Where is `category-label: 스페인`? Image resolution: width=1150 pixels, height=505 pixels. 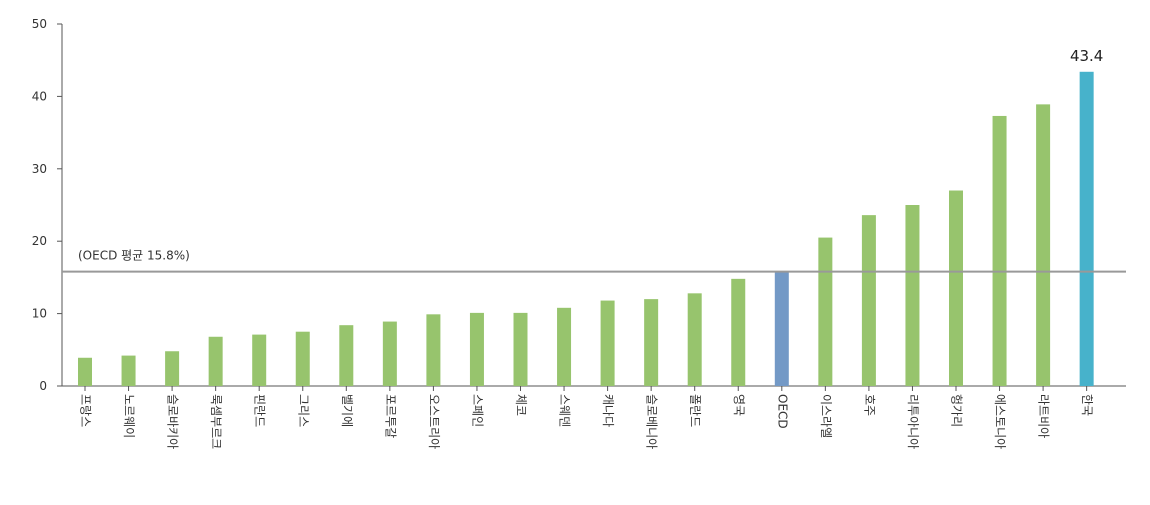 category-label: 스페인 is located at coordinates (477, 410).